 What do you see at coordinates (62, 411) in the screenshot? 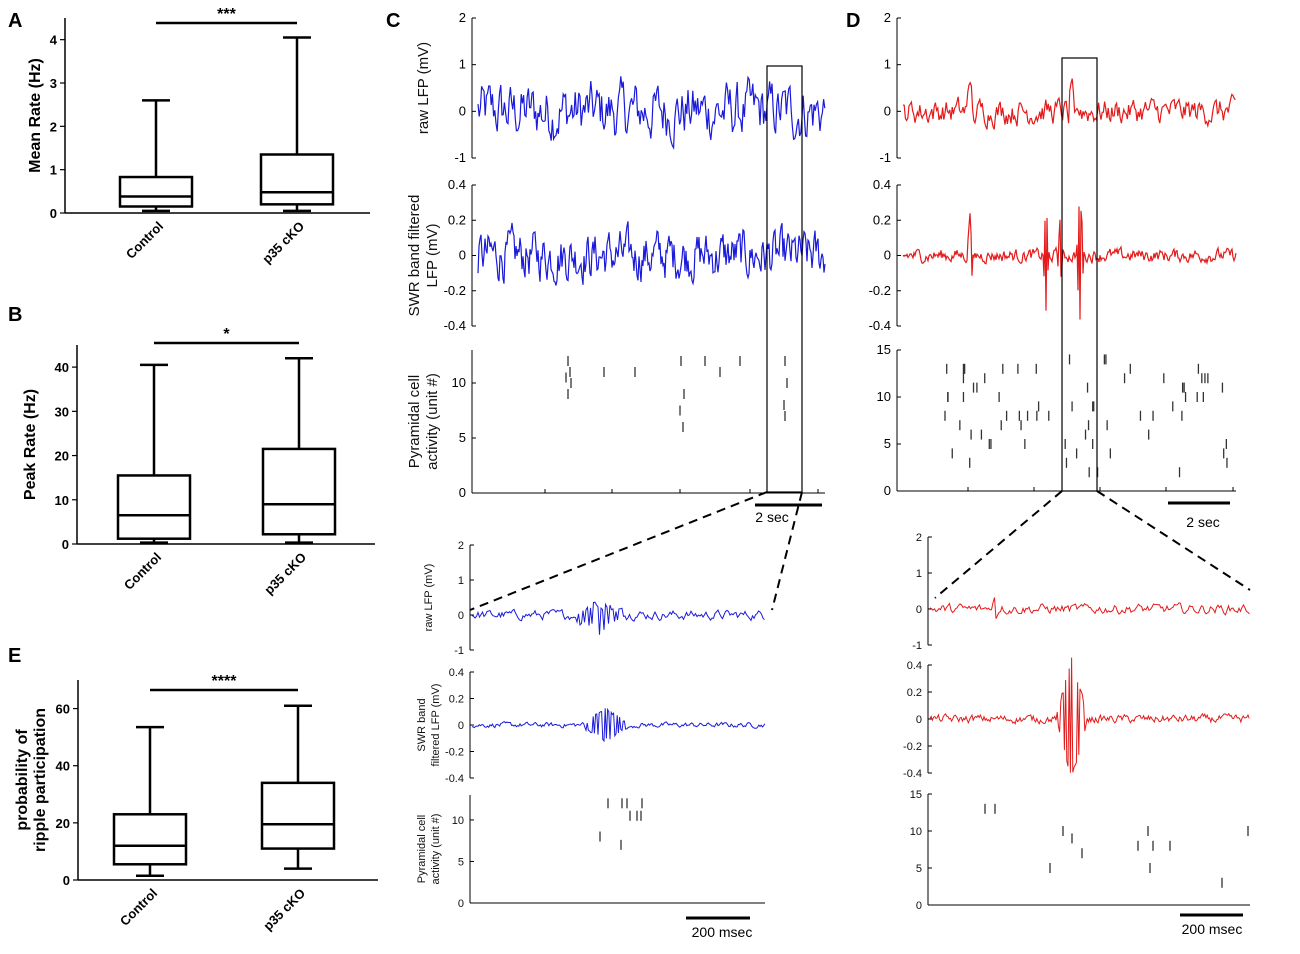
I see `y-tick-label-B: 30` at bounding box center [62, 411].